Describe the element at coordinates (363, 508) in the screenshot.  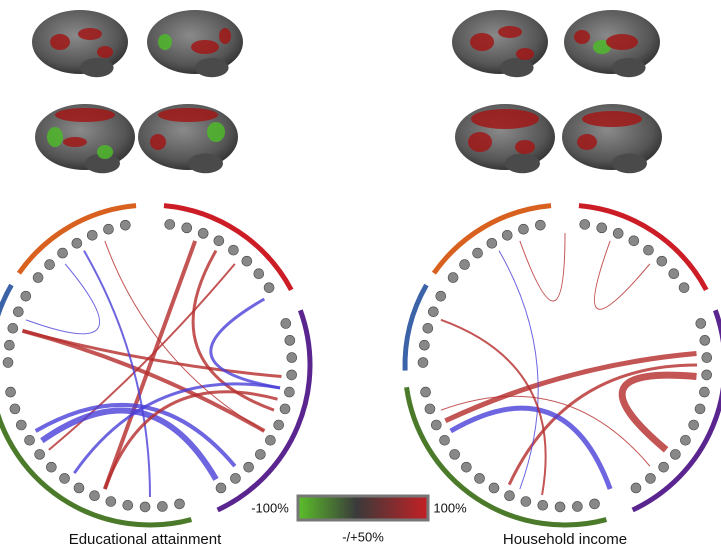
I see `colorbar` at that location.